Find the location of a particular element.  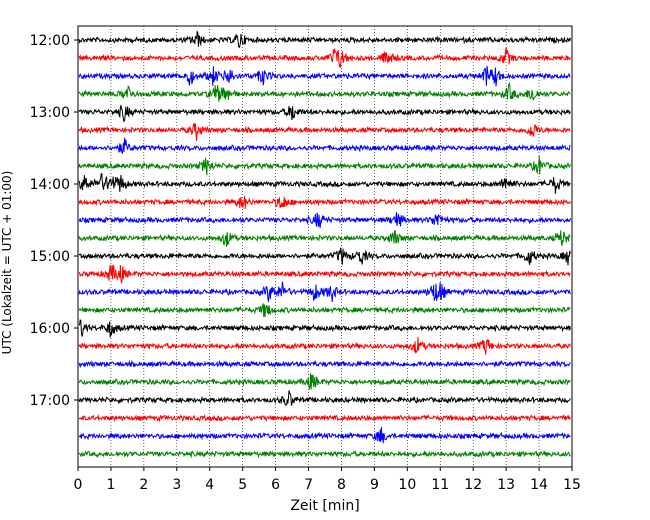

x-tick-label: 1 is located at coordinates (110, 485).